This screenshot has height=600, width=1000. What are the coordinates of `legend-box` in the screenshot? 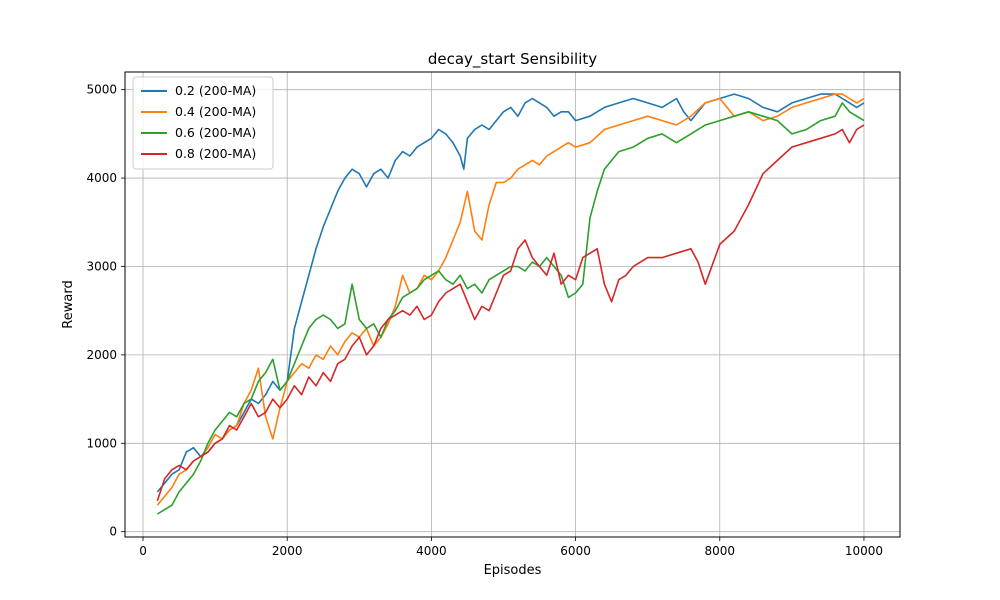 It's located at (203, 123).